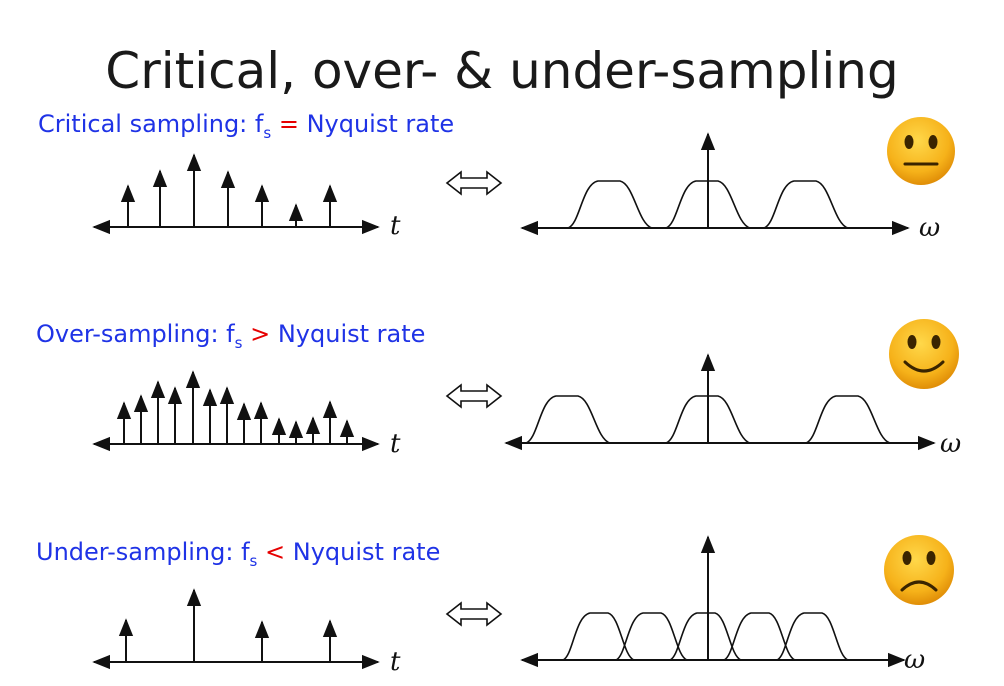  I want to click on neutral-face-emoji, so click(921, 151).